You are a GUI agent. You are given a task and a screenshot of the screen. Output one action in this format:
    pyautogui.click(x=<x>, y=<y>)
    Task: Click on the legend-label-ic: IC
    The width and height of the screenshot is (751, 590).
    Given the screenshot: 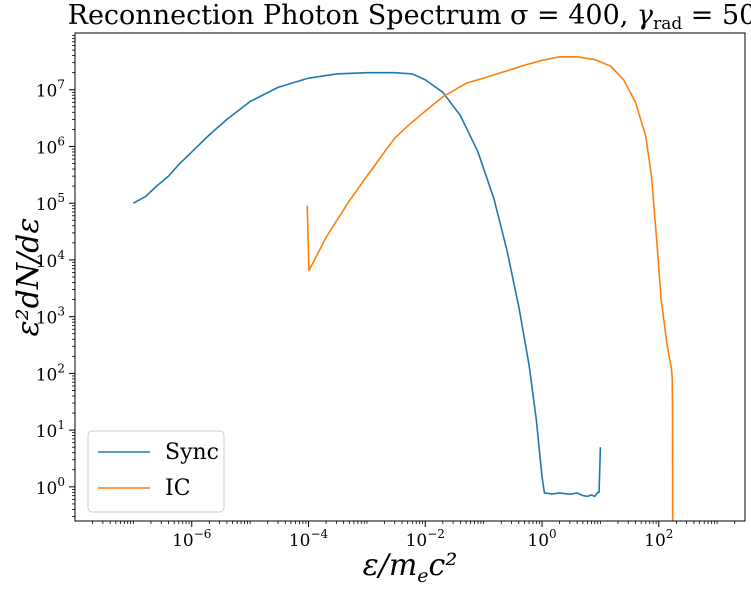 What is the action you would take?
    pyautogui.click(x=178, y=488)
    